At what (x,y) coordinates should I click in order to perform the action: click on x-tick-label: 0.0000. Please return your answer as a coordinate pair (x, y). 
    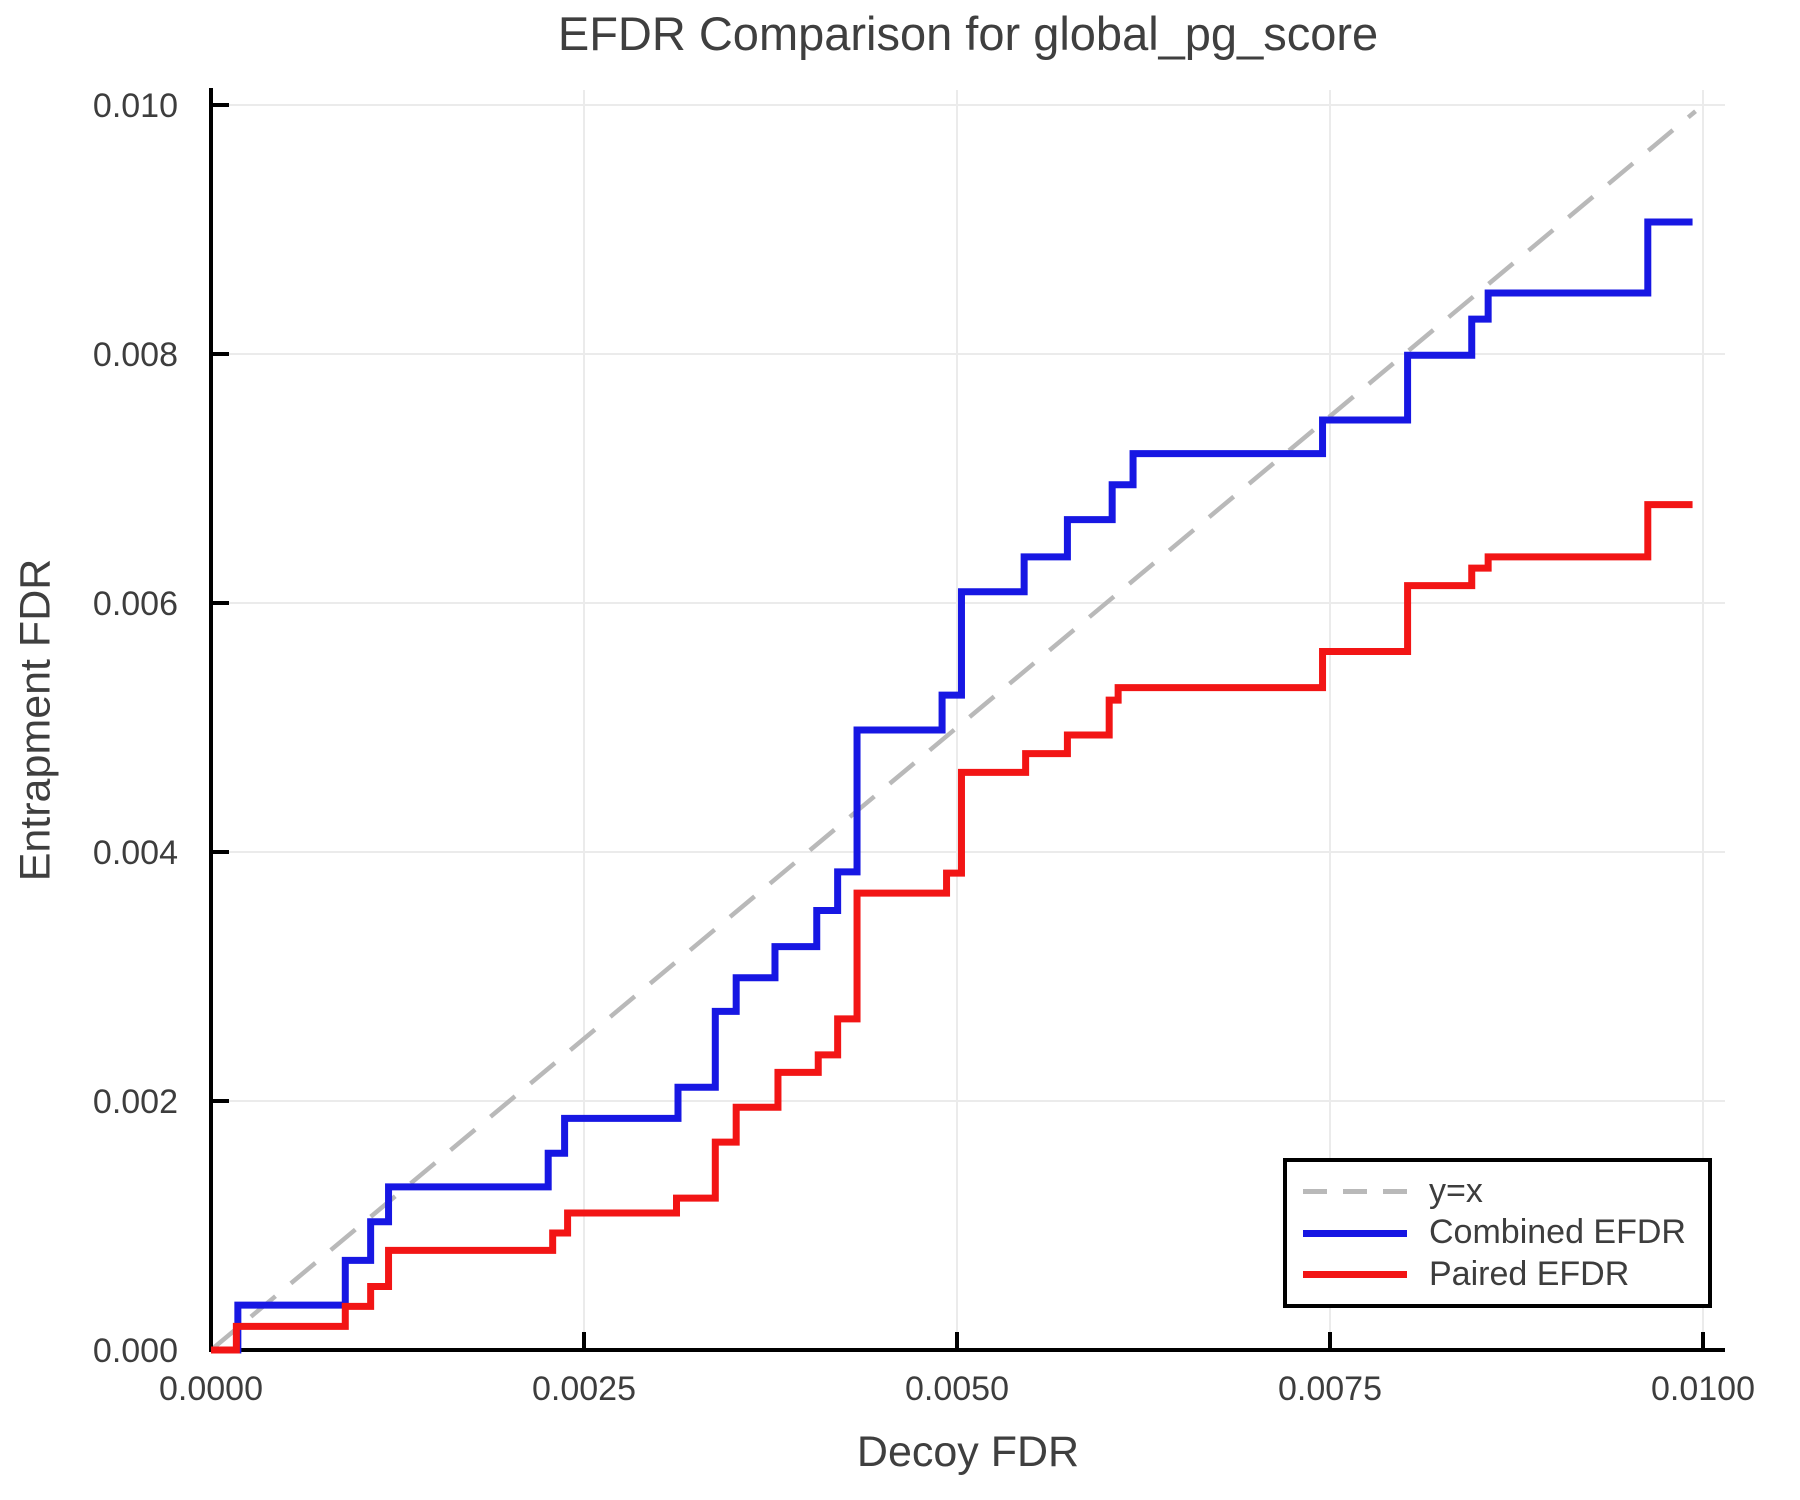
    Looking at the image, I should click on (211, 1389).